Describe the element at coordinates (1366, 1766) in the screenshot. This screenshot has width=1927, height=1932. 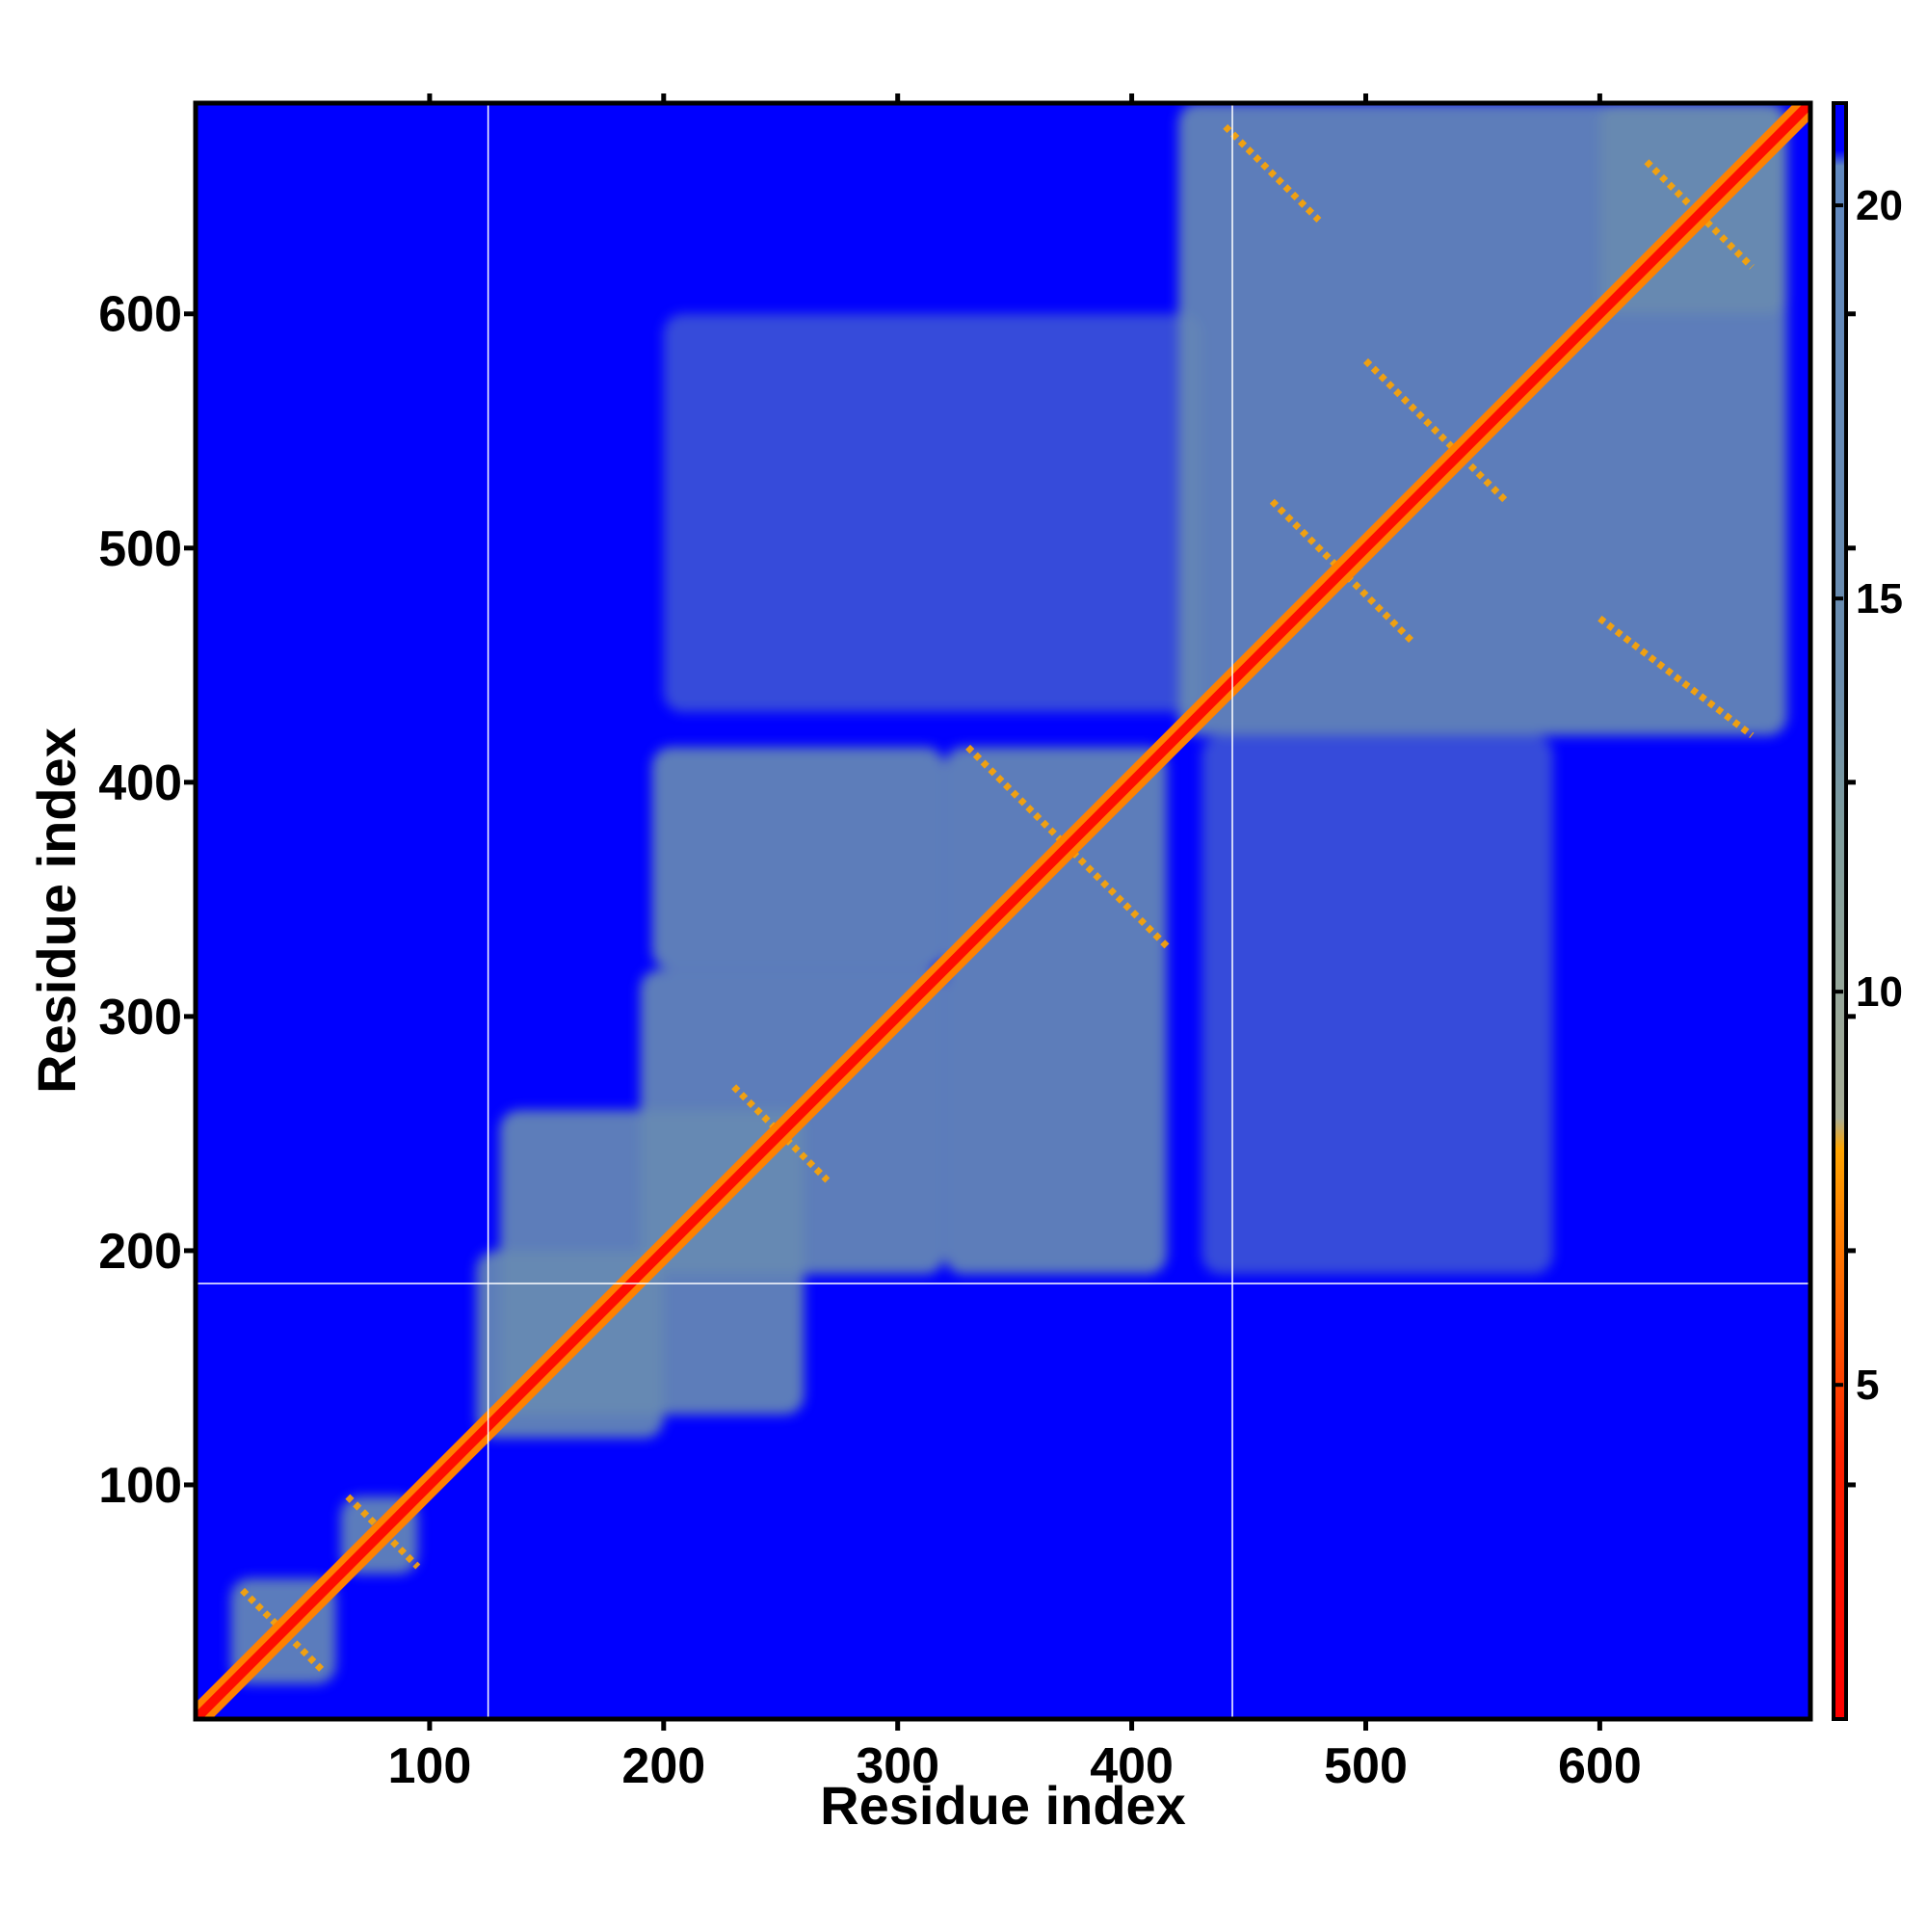
I see `x-tick-label: 500` at that location.